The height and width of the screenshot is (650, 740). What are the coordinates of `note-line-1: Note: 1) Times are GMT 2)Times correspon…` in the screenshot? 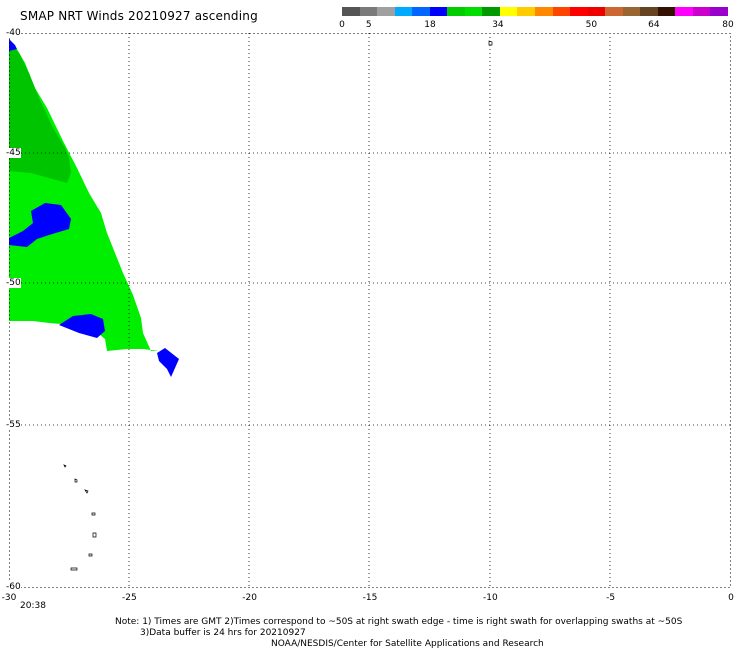 It's located at (399, 622).